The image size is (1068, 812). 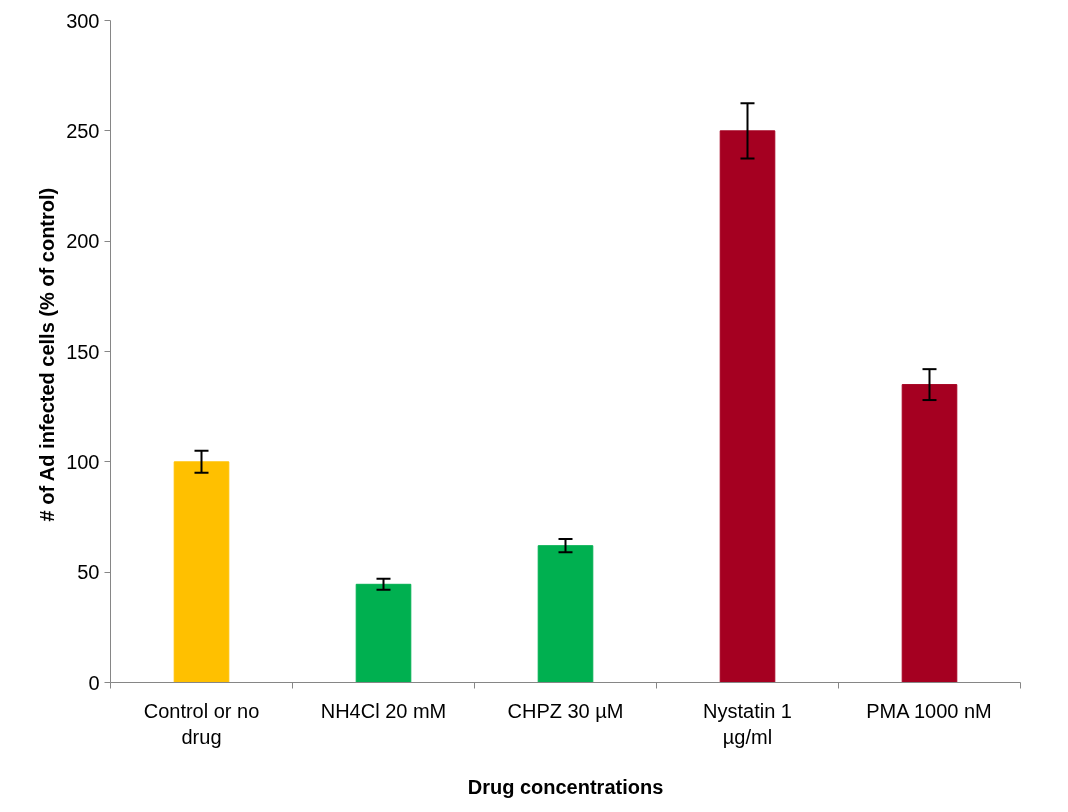 What do you see at coordinates (565, 710) in the screenshot?
I see `x-tick-label: CHPZ 30 µM` at bounding box center [565, 710].